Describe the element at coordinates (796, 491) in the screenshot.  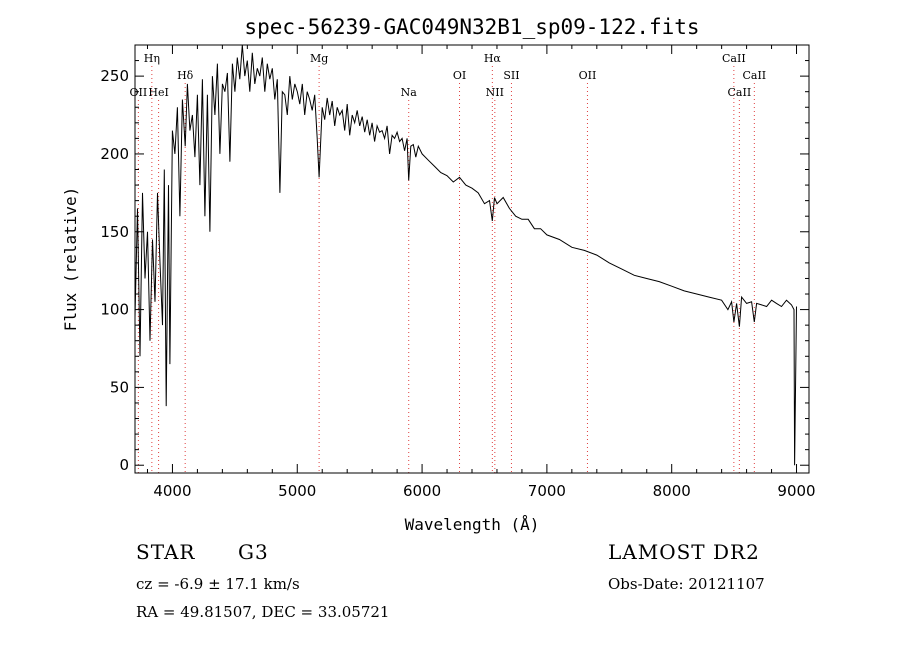
I see `x-tick-label: 9000` at that location.